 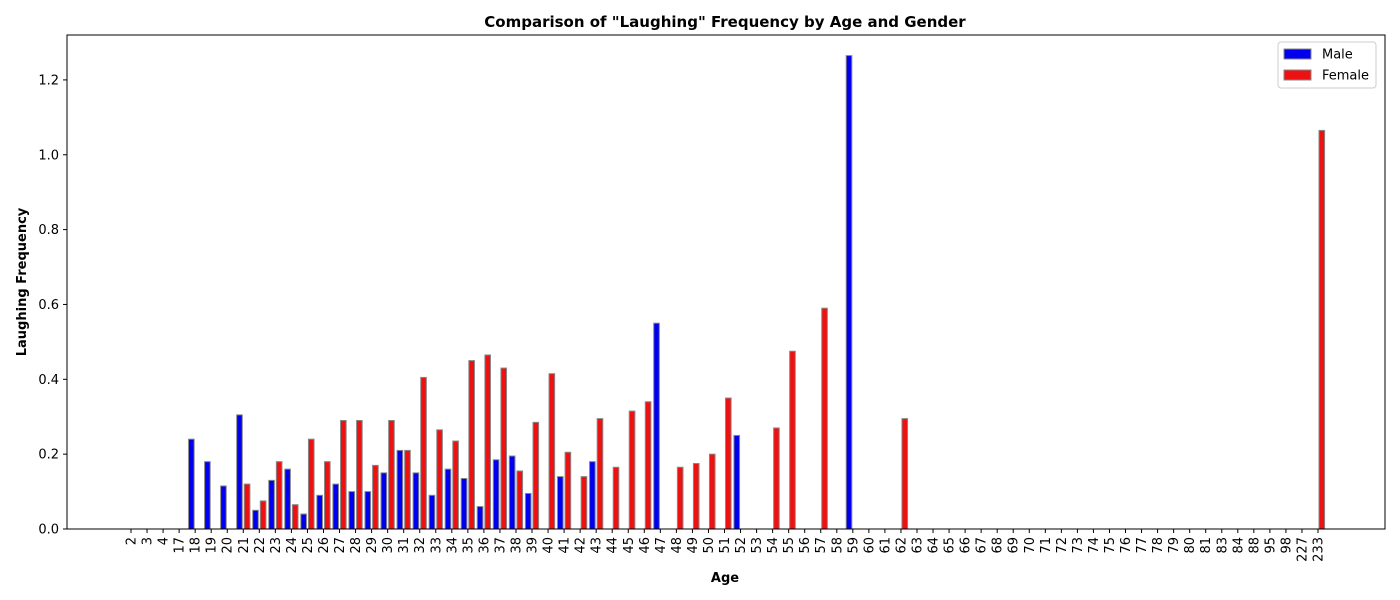 What do you see at coordinates (48, 380) in the screenshot?
I see `y-tick-label: 0.4` at bounding box center [48, 380].